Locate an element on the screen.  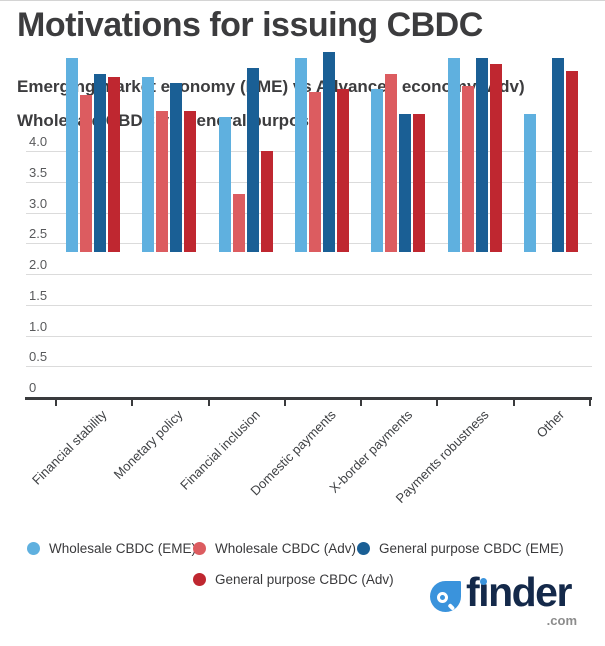
page-title: Motivations for issuing CBDC is located at coordinates (250, 25).